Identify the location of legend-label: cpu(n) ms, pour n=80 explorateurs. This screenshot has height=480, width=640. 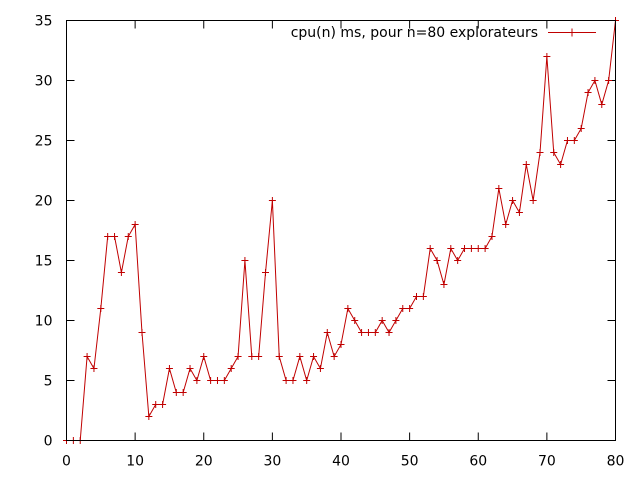
(414, 33).